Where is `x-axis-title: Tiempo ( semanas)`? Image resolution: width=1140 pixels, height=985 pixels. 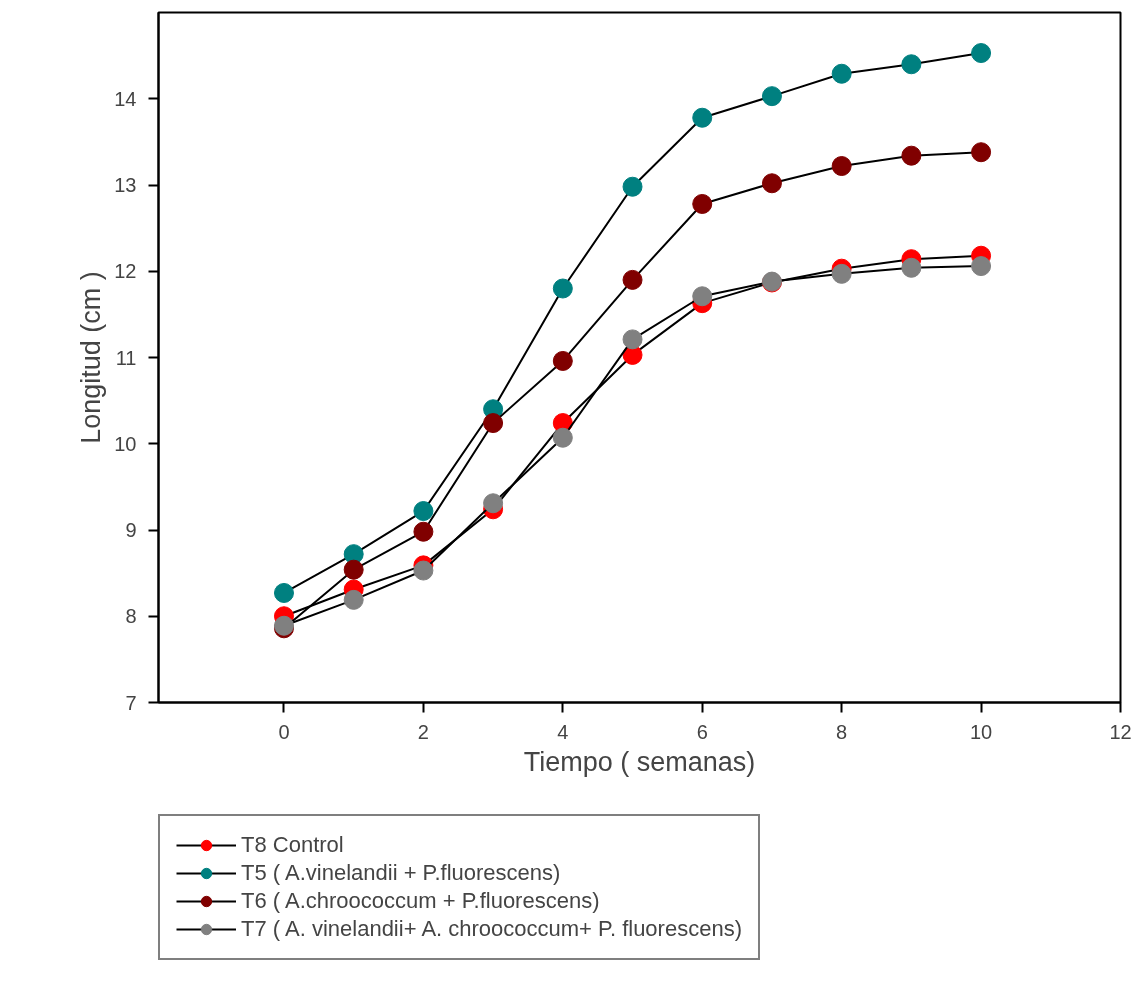 x-axis-title: Tiempo ( semanas) is located at coordinates (639, 761).